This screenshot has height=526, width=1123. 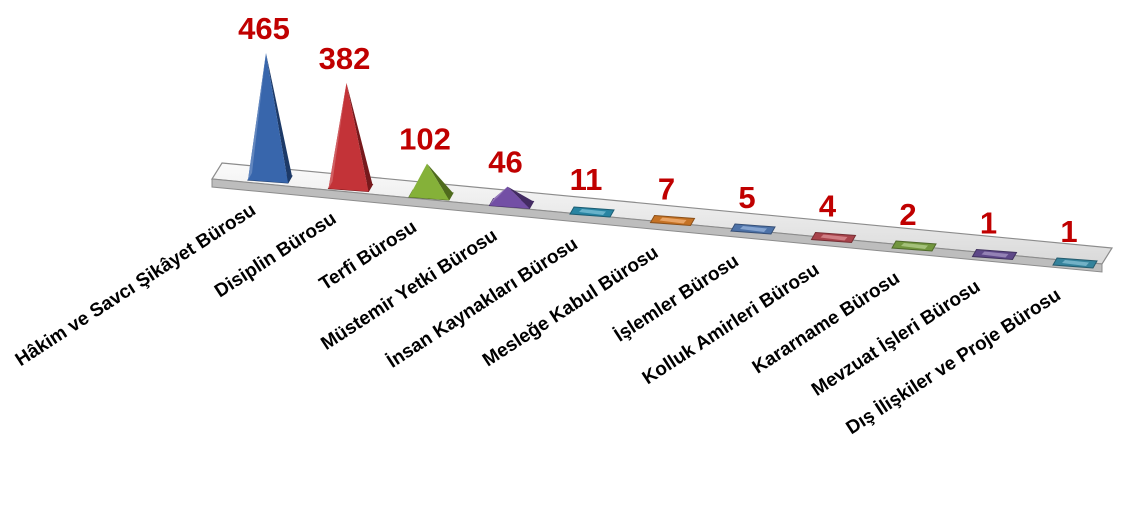 I want to click on chart-floor-edge, so click(x=657, y=225).